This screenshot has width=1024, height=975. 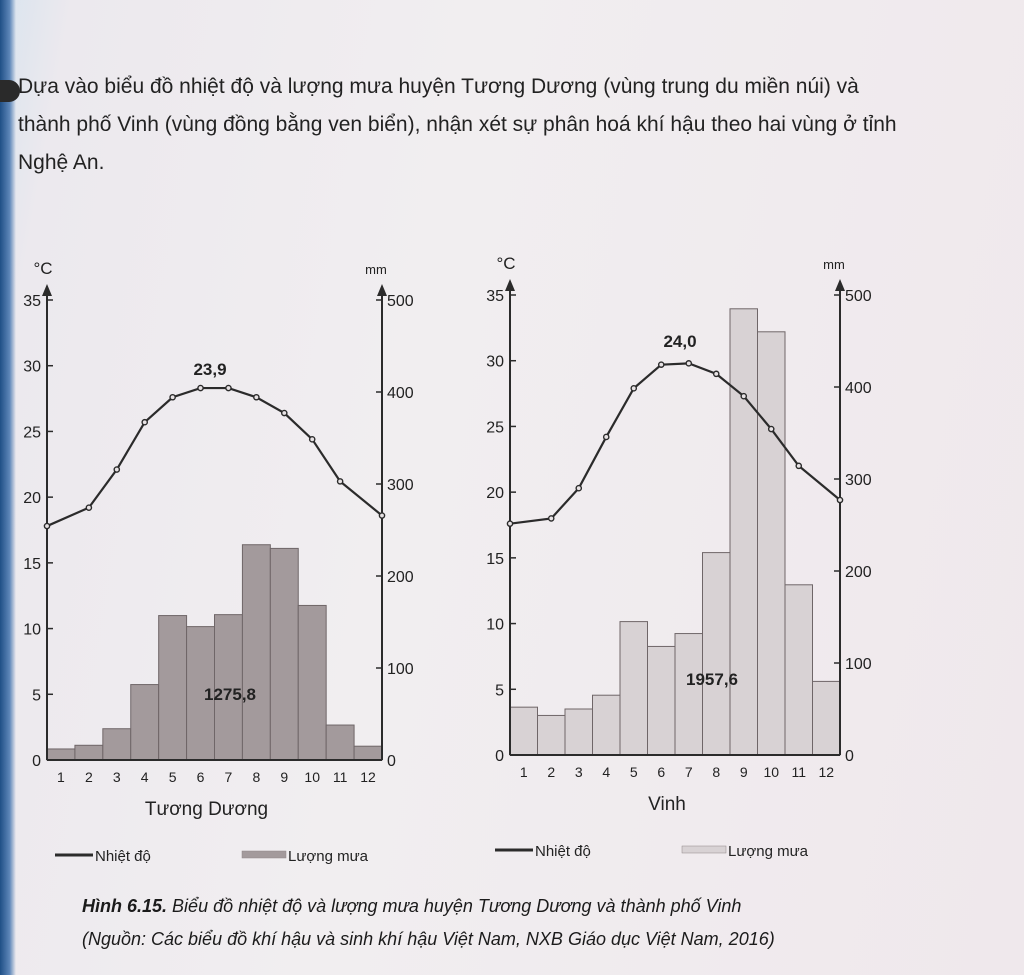 I want to click on left-tick-label-tuong-duong-15: 15, so click(x=32, y=564).